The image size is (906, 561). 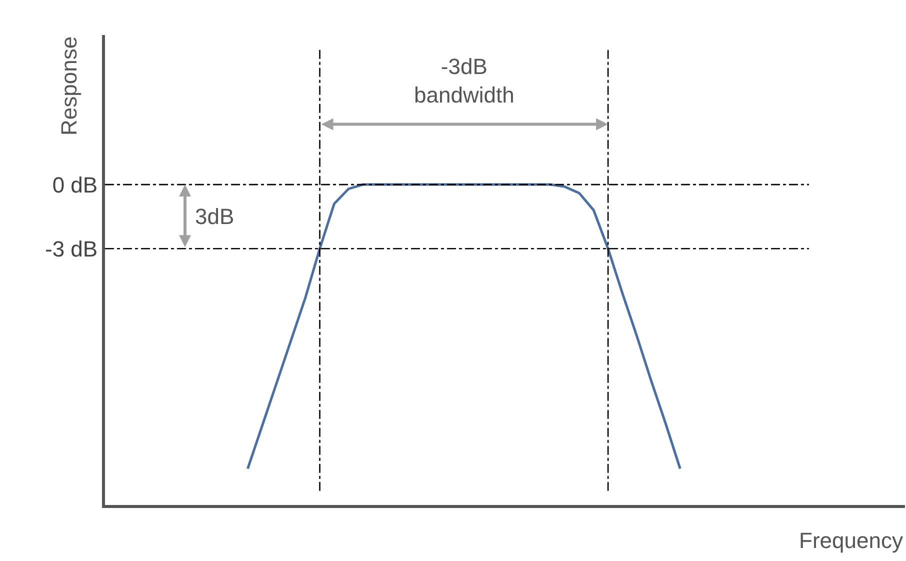 What do you see at coordinates (464, 81) in the screenshot?
I see `annotation: -3dB bandwidth` at bounding box center [464, 81].